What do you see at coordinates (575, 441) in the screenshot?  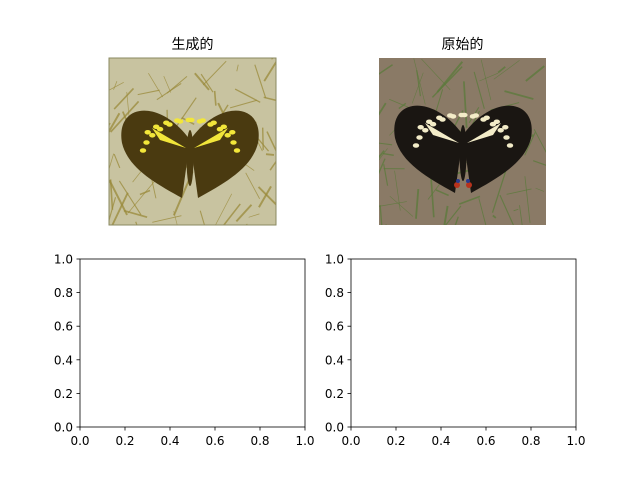 I see `x-tick-label: 1.0` at bounding box center [575, 441].